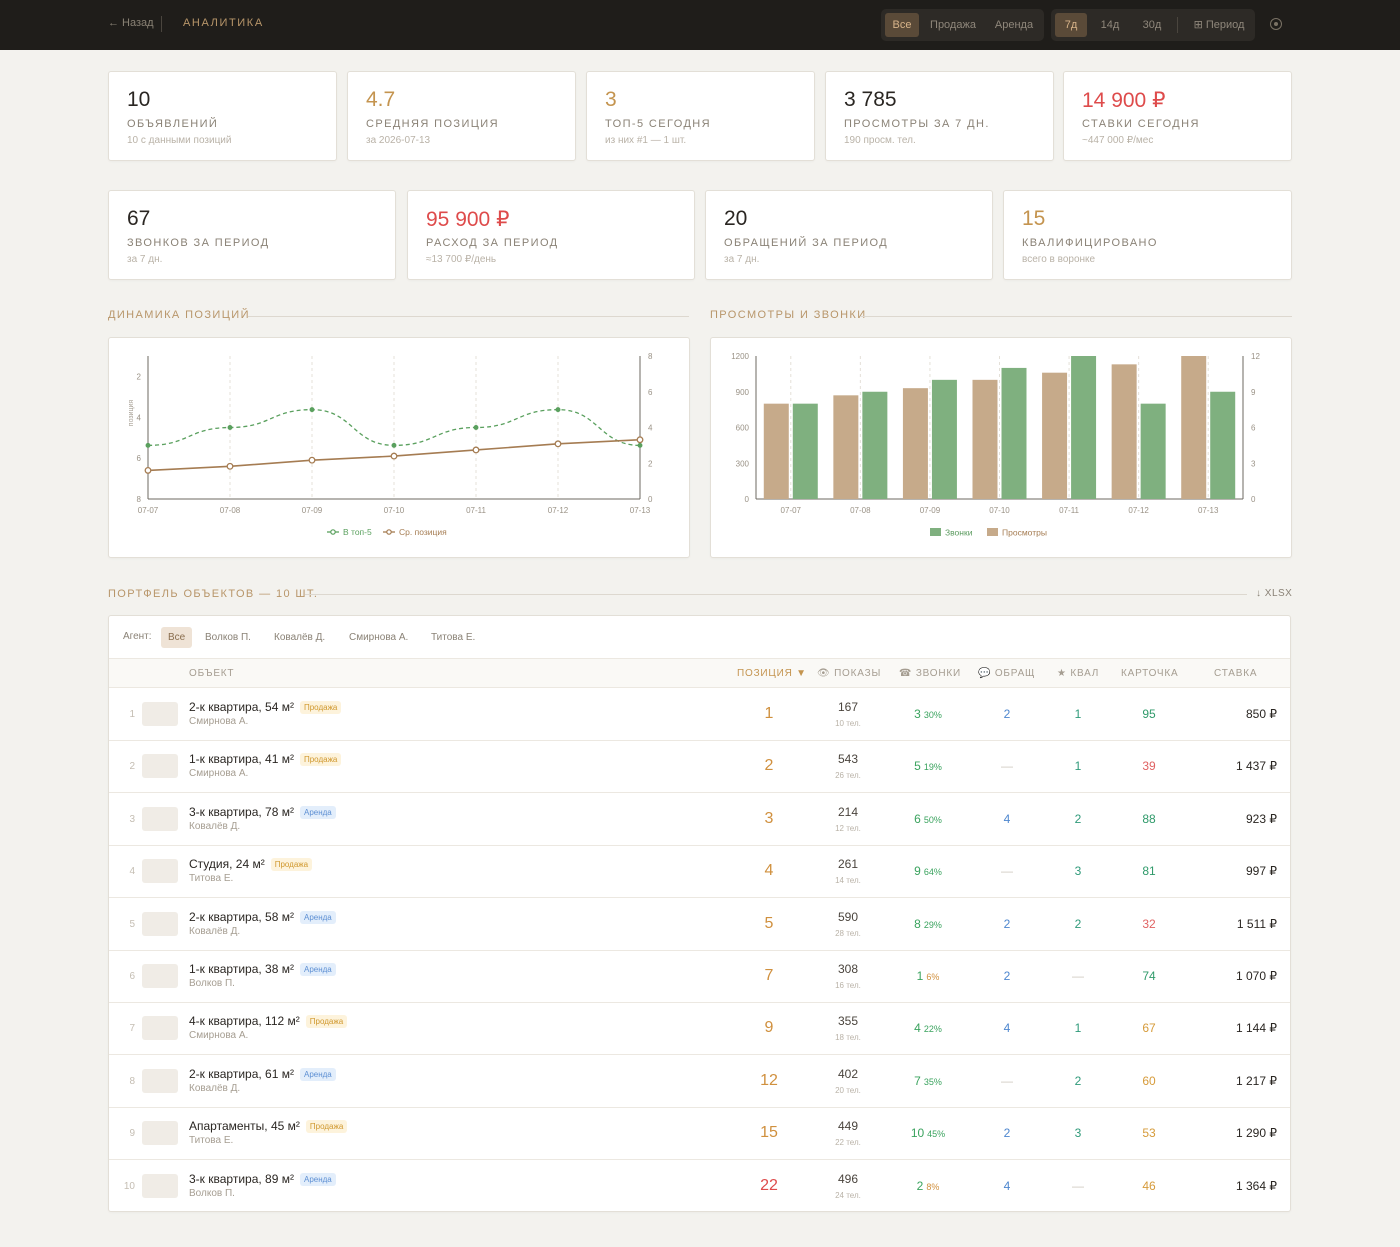 This screenshot has height=1247, width=1400. Describe the element at coordinates (769, 1133) in the screenshot. I see `position-value: 15` at that location.